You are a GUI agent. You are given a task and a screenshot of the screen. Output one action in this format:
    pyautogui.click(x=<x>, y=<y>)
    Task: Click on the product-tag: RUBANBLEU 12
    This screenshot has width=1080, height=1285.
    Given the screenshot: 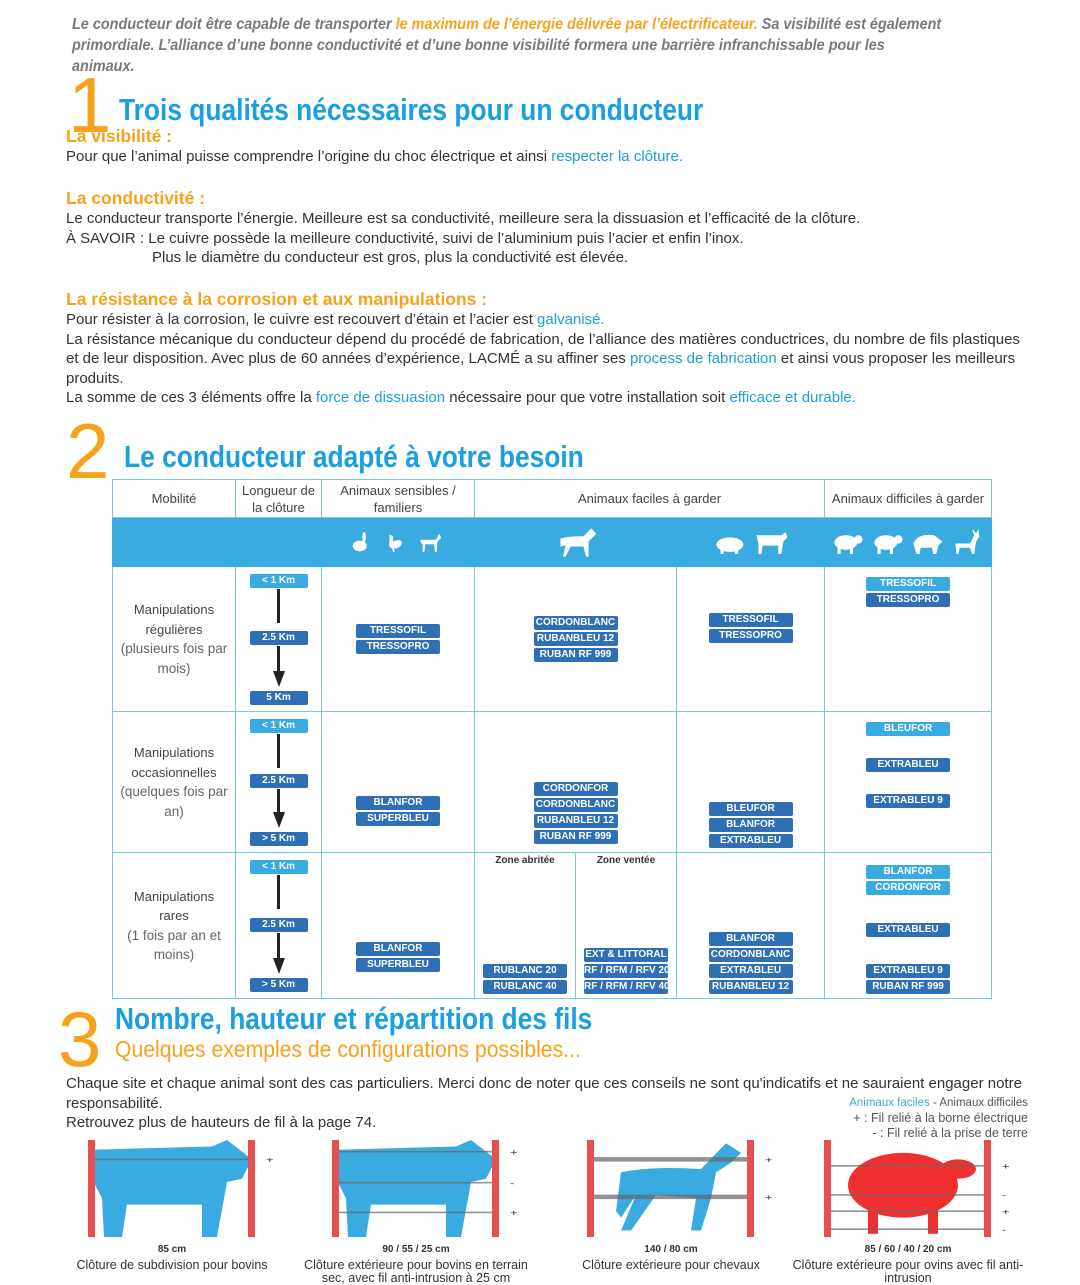 What is the action you would take?
    pyautogui.click(x=750, y=987)
    